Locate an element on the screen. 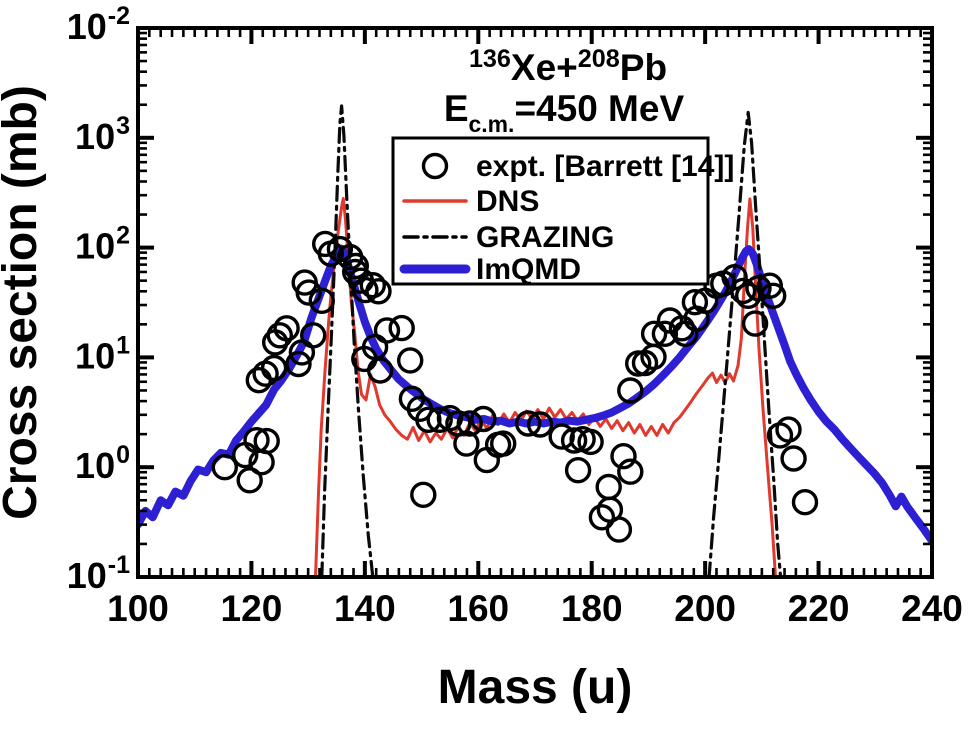 The width and height of the screenshot is (974, 734). reaction-title: 136​Xe+208​Pb is located at coordinates (568, 66).